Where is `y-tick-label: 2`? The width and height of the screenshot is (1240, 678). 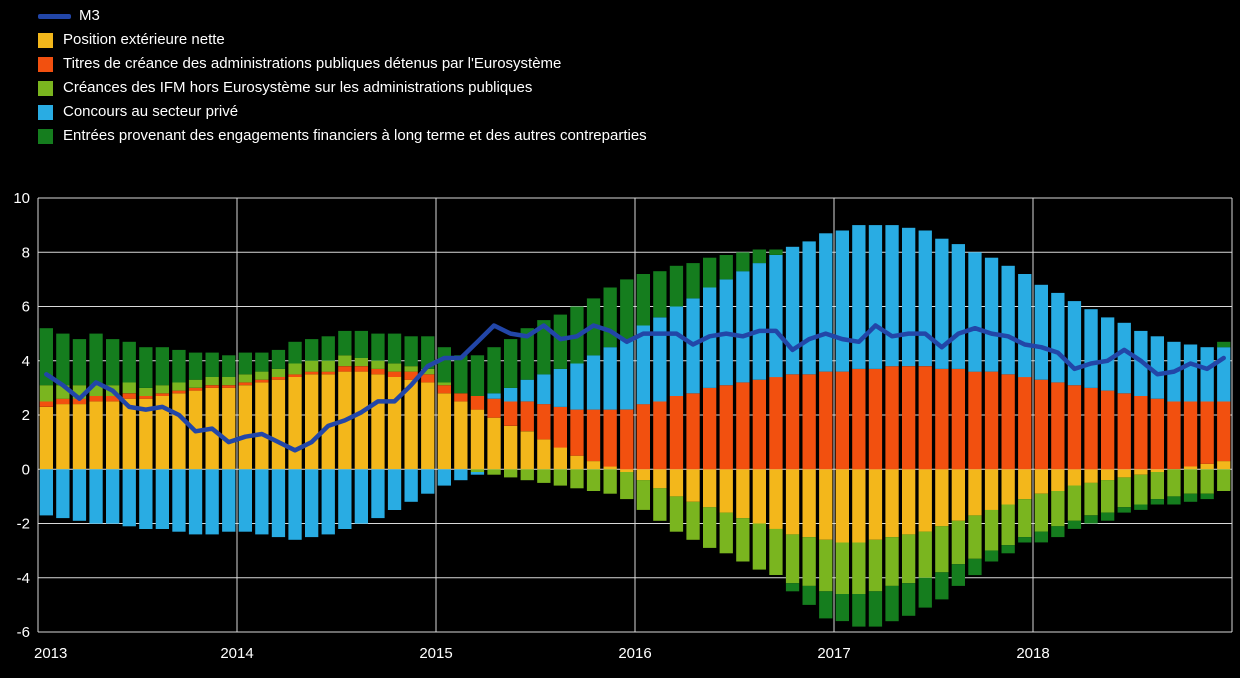
y-tick-label: 2 is located at coordinates (26, 415).